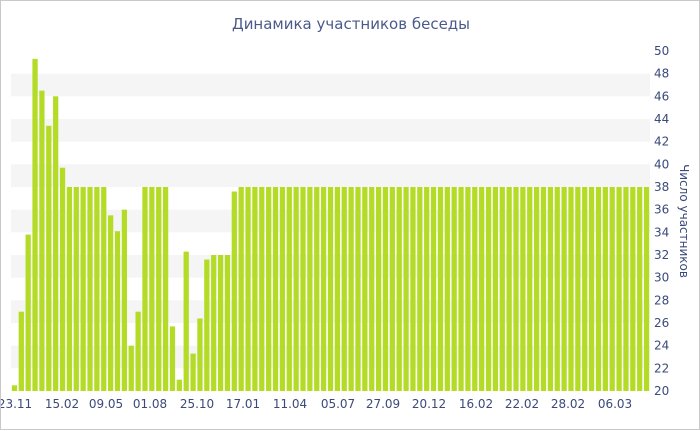  Describe the element at coordinates (661, 74) in the screenshot. I see `y-tick-label: 48` at that location.